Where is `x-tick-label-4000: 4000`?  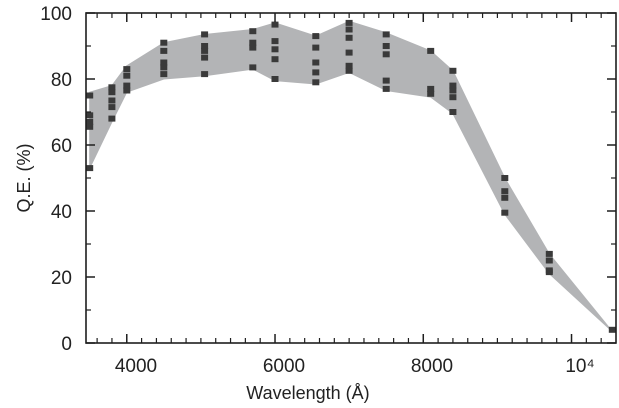
x-tick-label-4000: 4000 is located at coordinates (136, 366).